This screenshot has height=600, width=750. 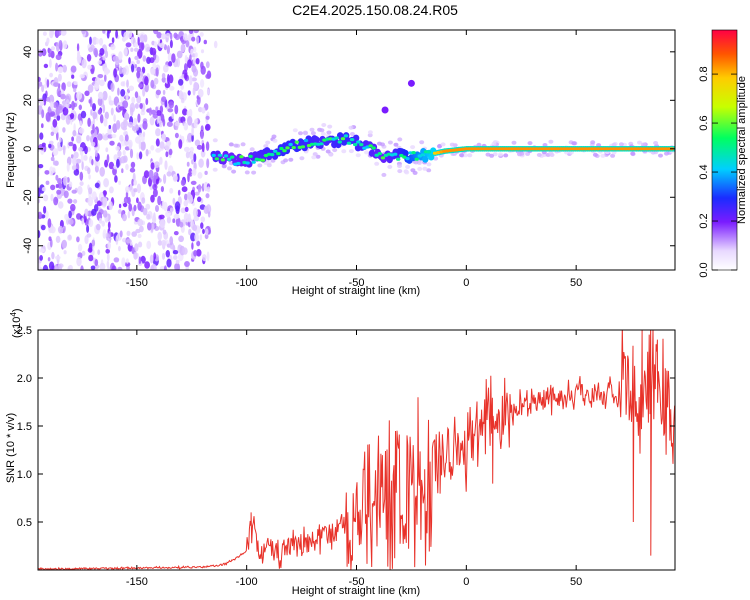 I want to click on ridge-outer, so click(x=425, y=159).